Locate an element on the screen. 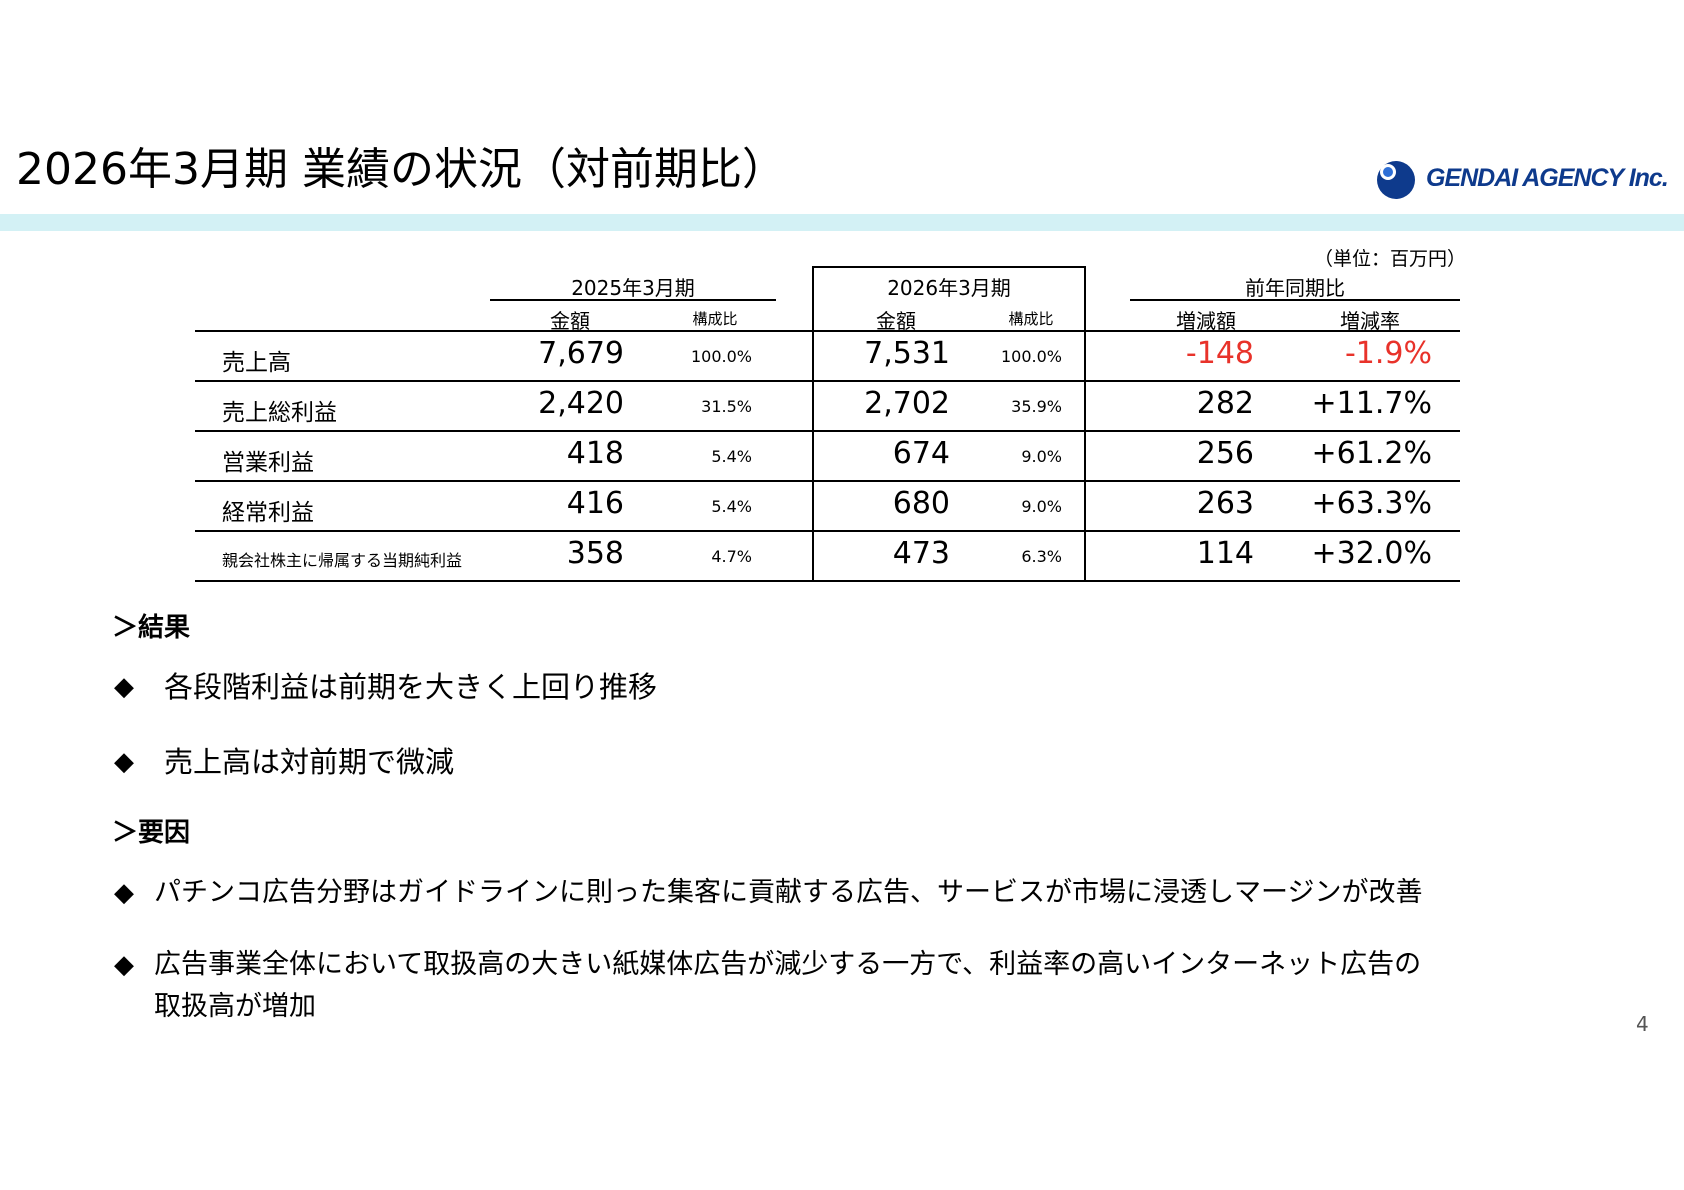 This screenshot has height=1190, width=1684. subheader-fy25-ratio: 構成比 is located at coordinates (715, 319).